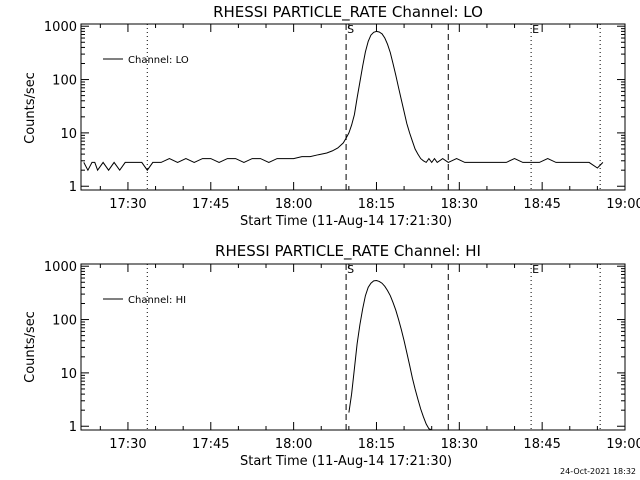 This screenshot has height=480, width=640. I want to click on series-line, so click(390, 355).